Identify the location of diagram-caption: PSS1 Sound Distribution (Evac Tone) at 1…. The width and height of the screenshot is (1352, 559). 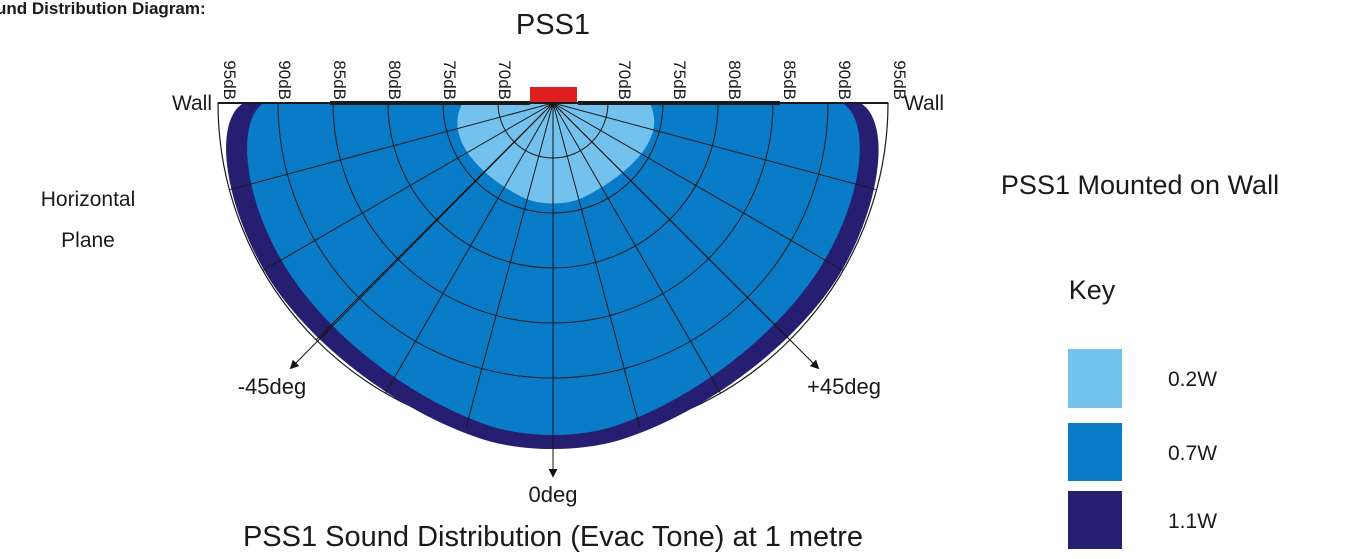
(553, 537).